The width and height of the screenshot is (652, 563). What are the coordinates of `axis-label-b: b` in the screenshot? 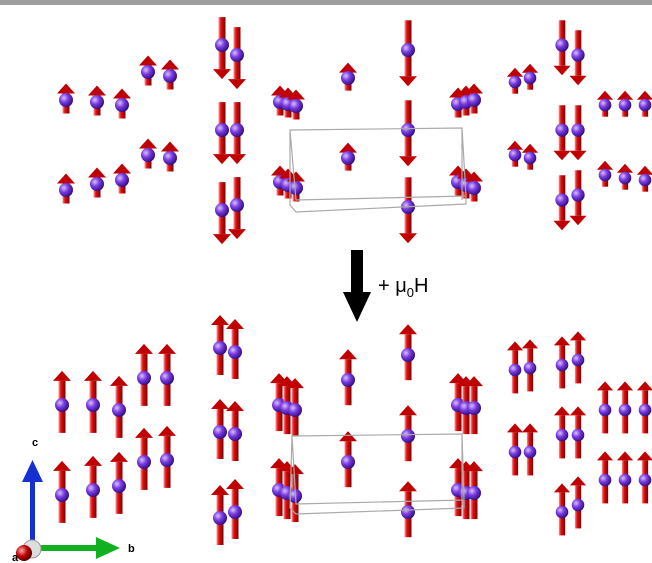 It's located at (131, 549).